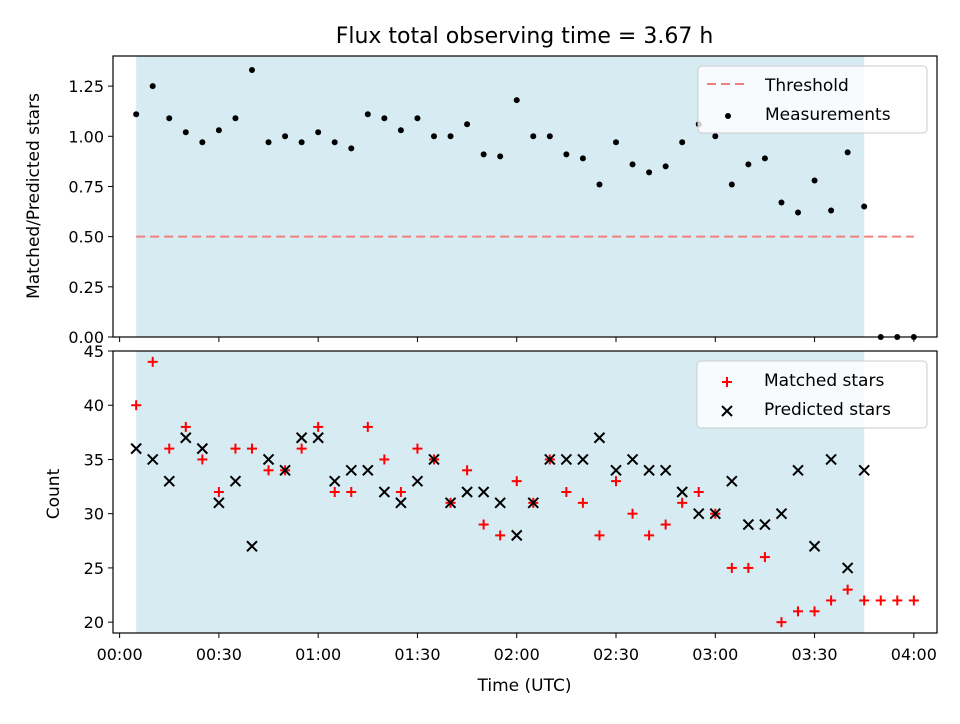  I want to click on bottom-y-axis-label: Count, so click(54, 493).